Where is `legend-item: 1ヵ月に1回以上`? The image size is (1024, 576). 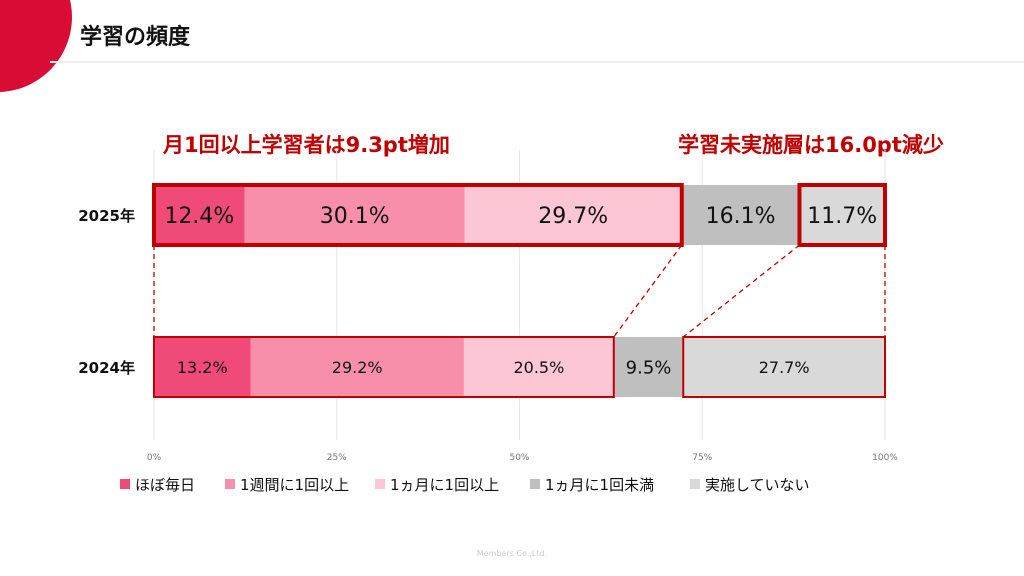
legend-item: 1ヵ月に1回以上 is located at coordinates (437, 485).